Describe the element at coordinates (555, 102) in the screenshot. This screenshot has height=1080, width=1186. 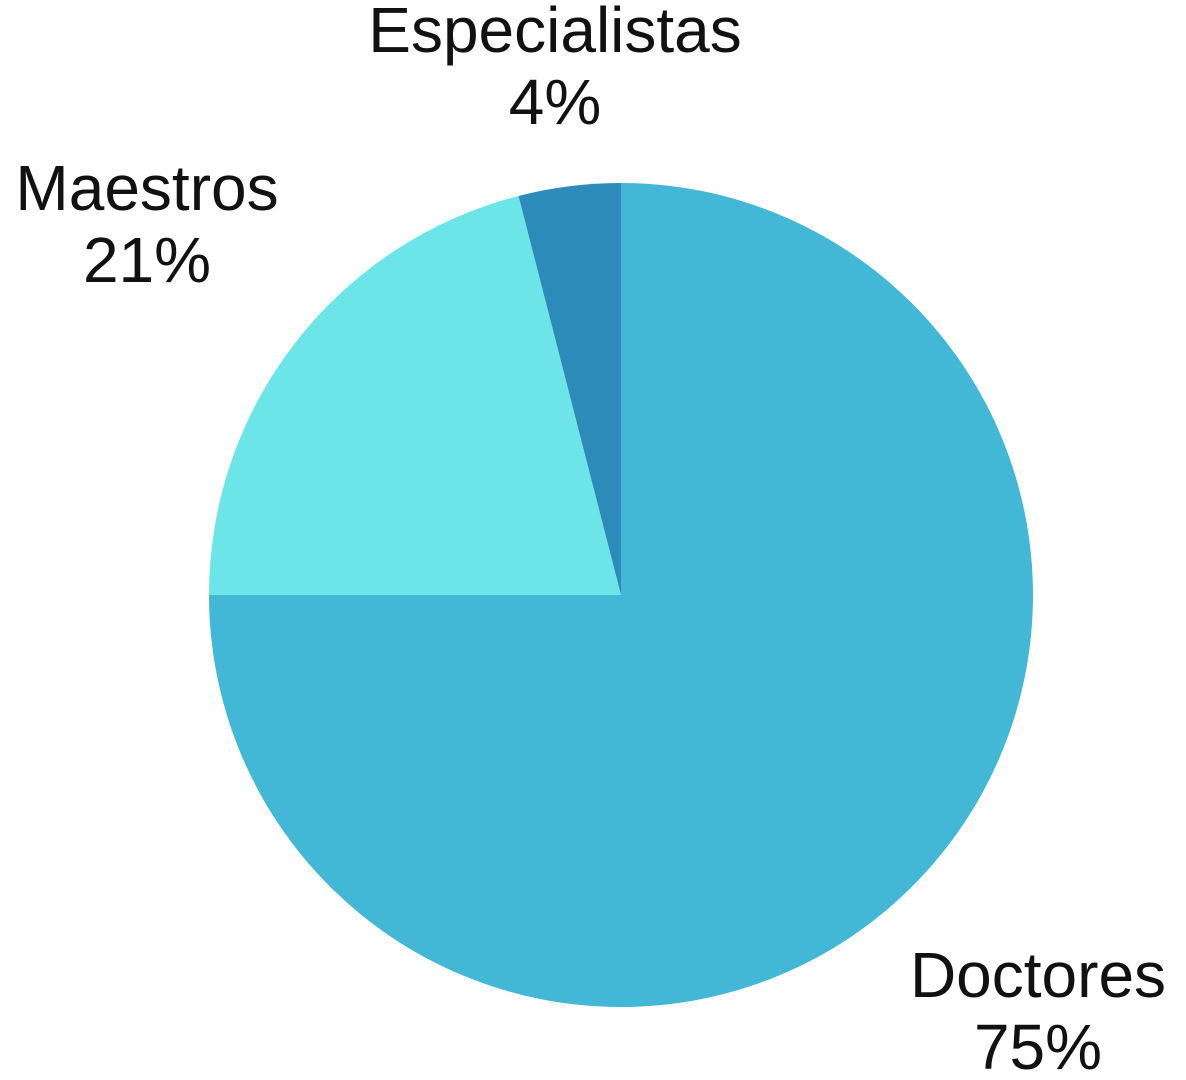
I see `slice-value-label: 4%` at that location.